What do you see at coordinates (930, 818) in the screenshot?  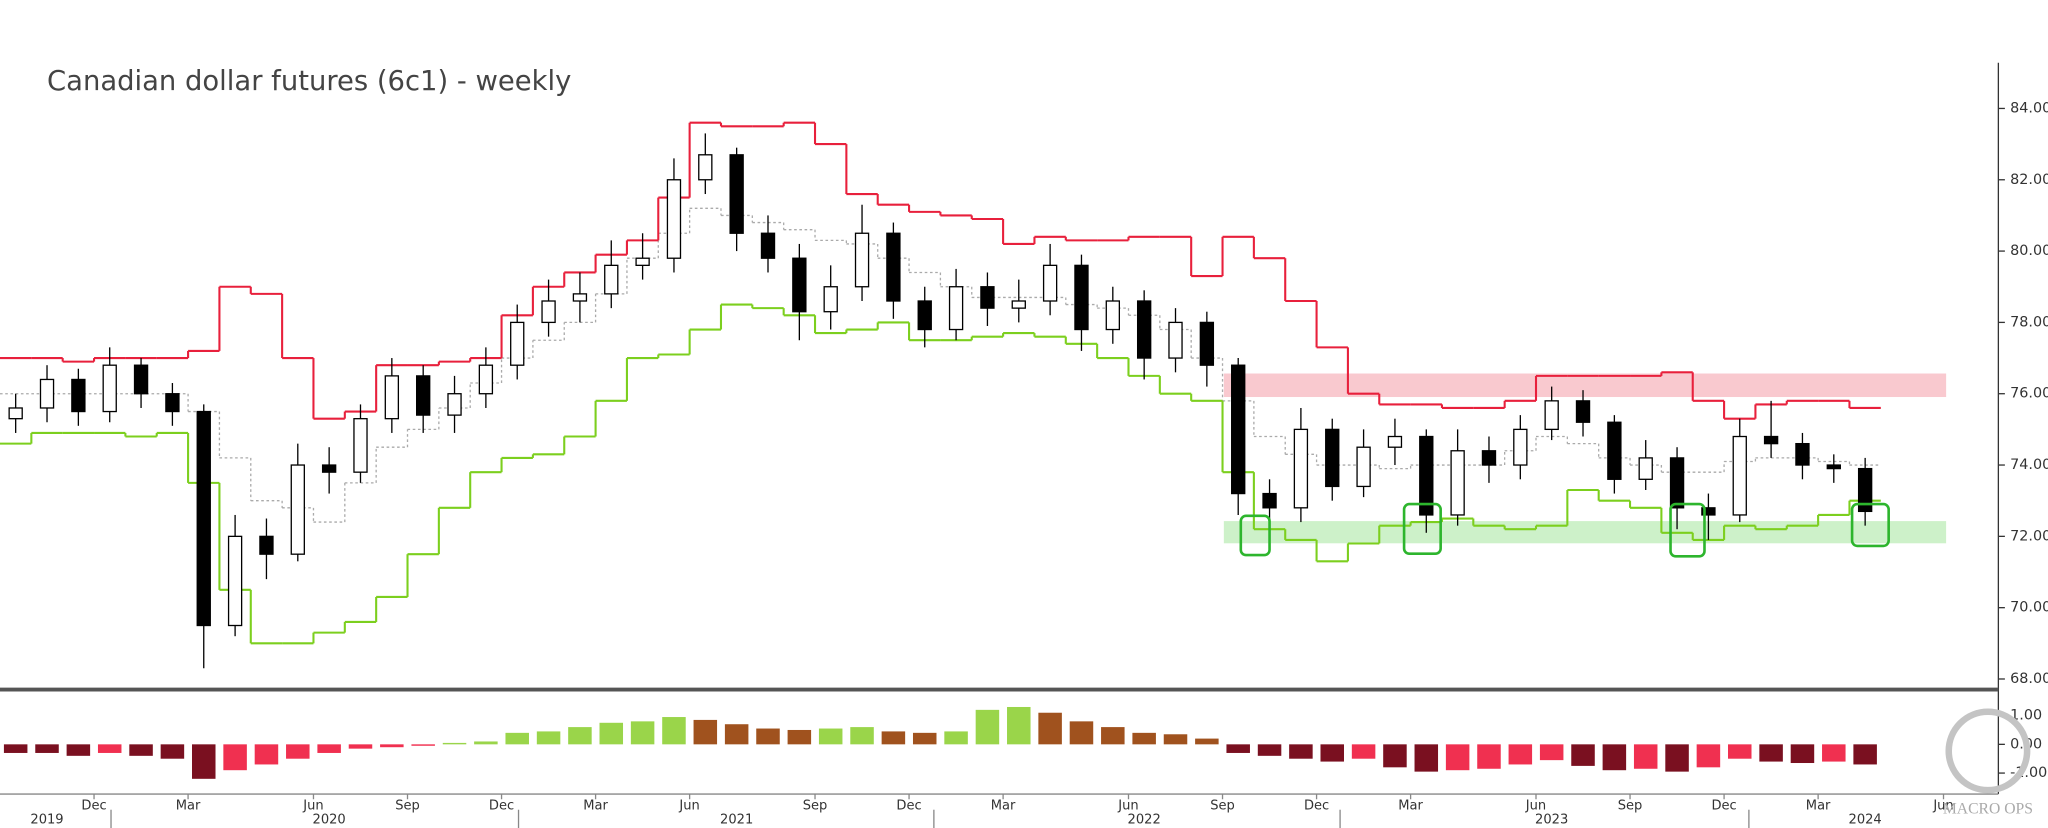 I see `year-separators` at bounding box center [930, 818].